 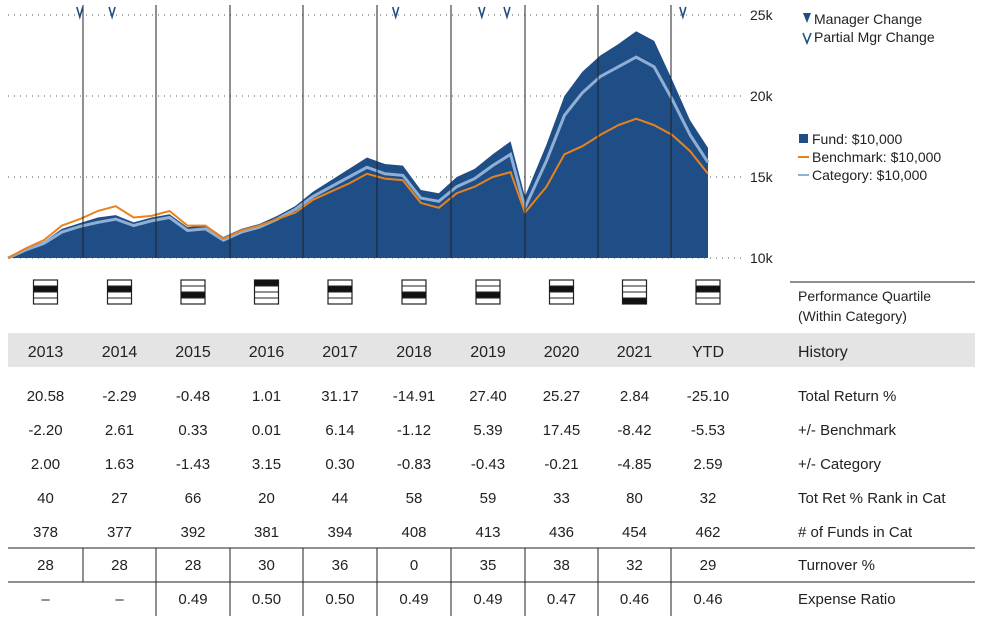 What do you see at coordinates (413, 532) in the screenshot?
I see `table-cell: 408` at bounding box center [413, 532].